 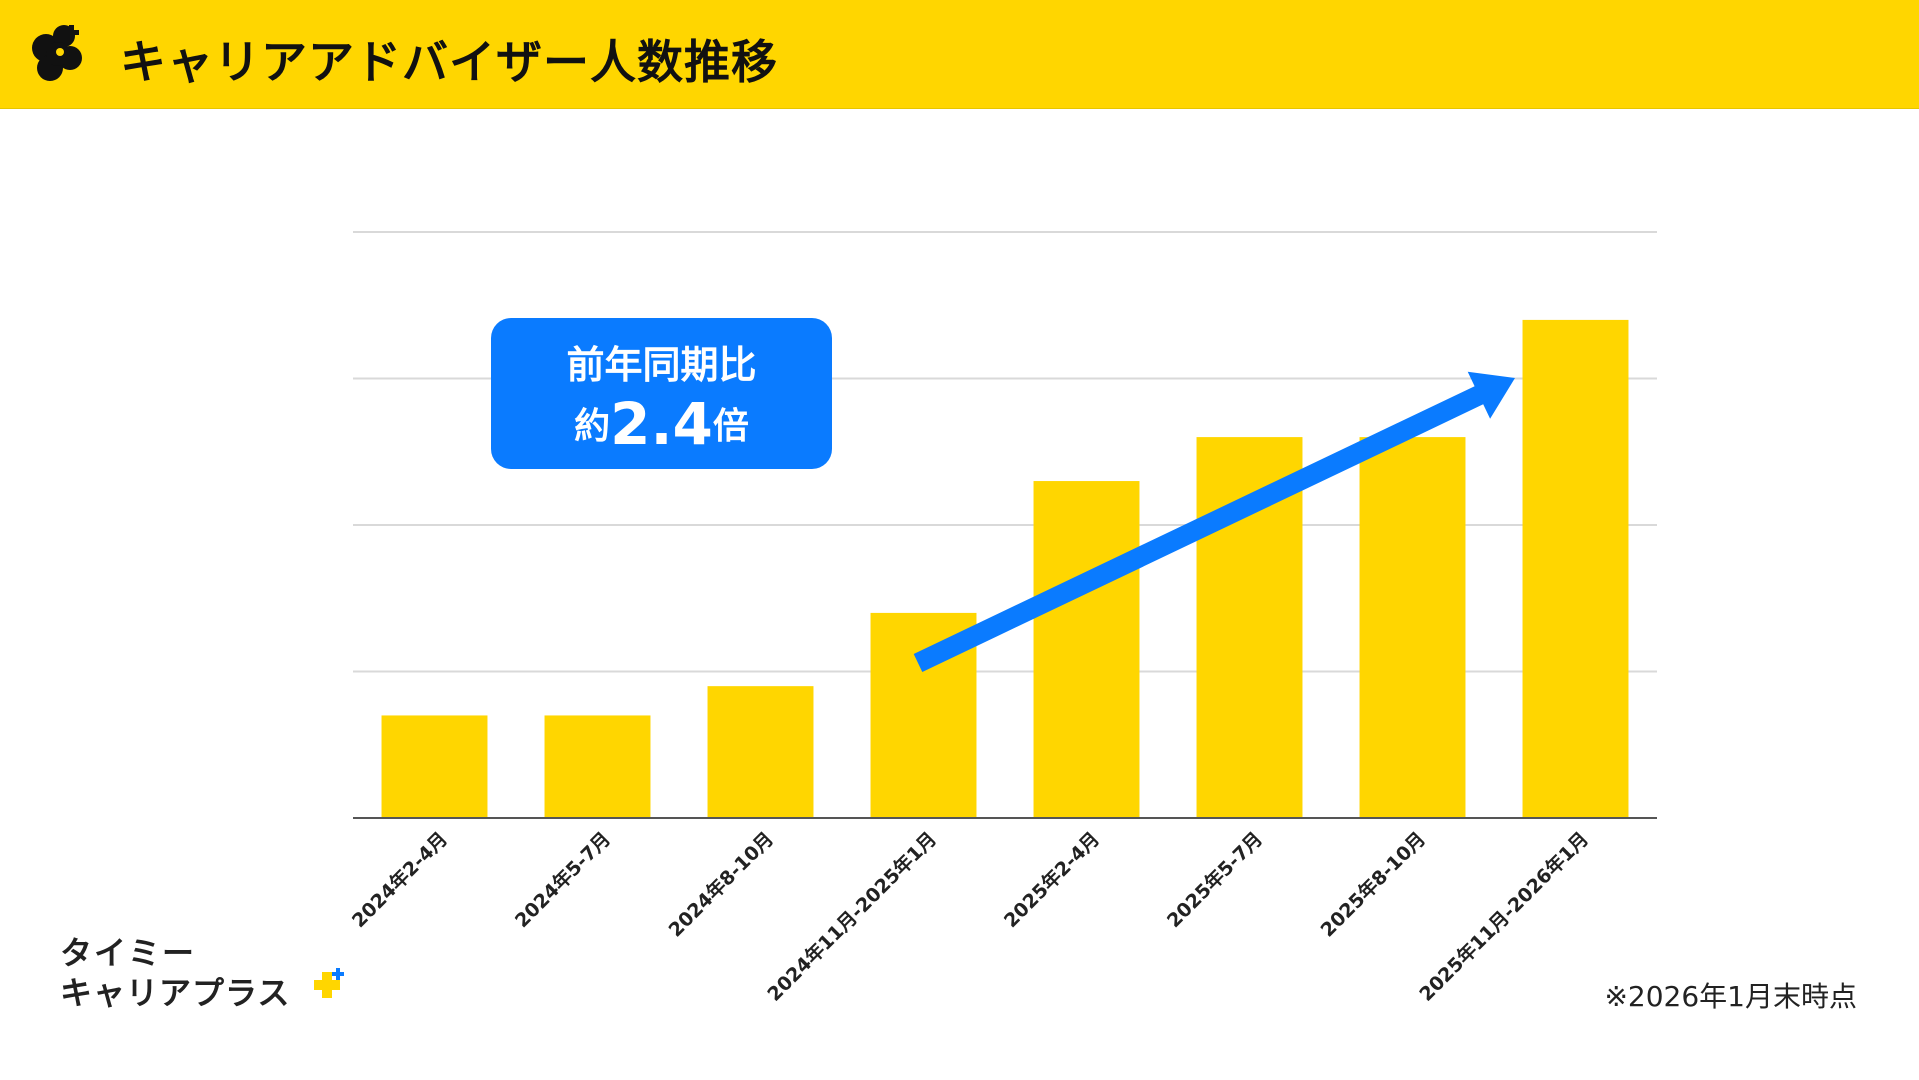 What do you see at coordinates (175, 993) in the screenshot?
I see `brand-line2: キャリアプラス` at bounding box center [175, 993].